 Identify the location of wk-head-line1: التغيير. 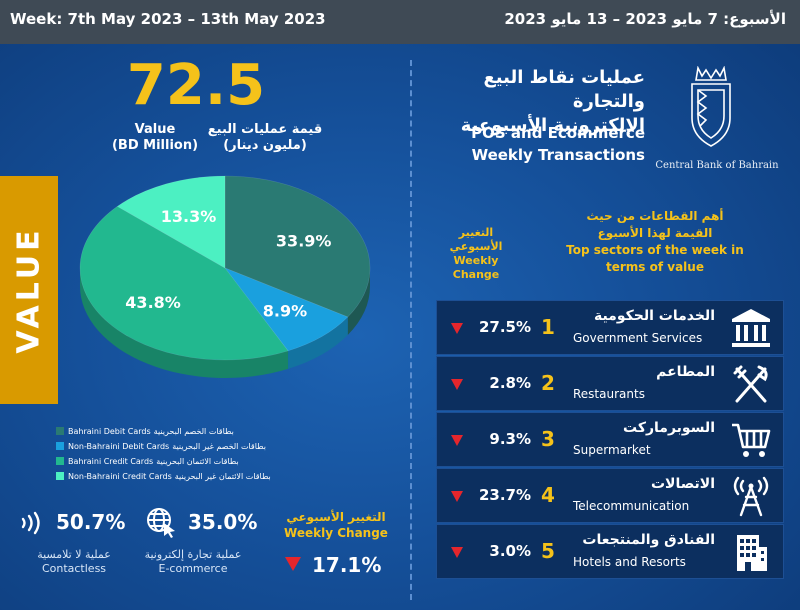
(476, 232).